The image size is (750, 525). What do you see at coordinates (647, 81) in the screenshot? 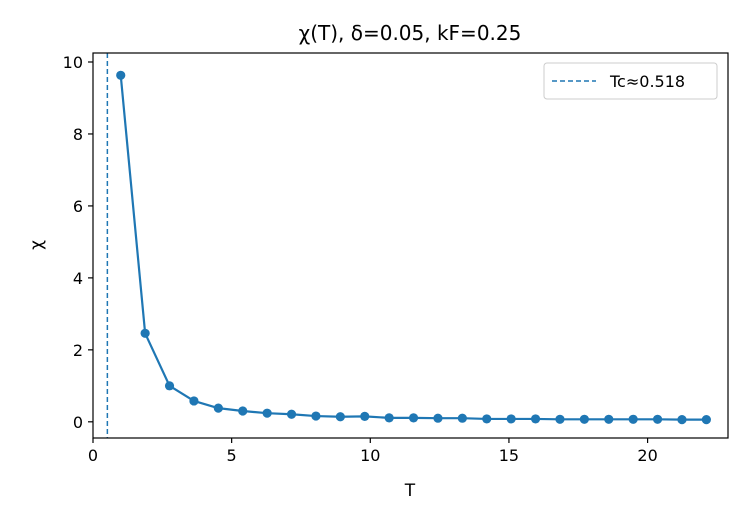
I see `legend-label-tc: Tc≈0.518` at bounding box center [647, 81].